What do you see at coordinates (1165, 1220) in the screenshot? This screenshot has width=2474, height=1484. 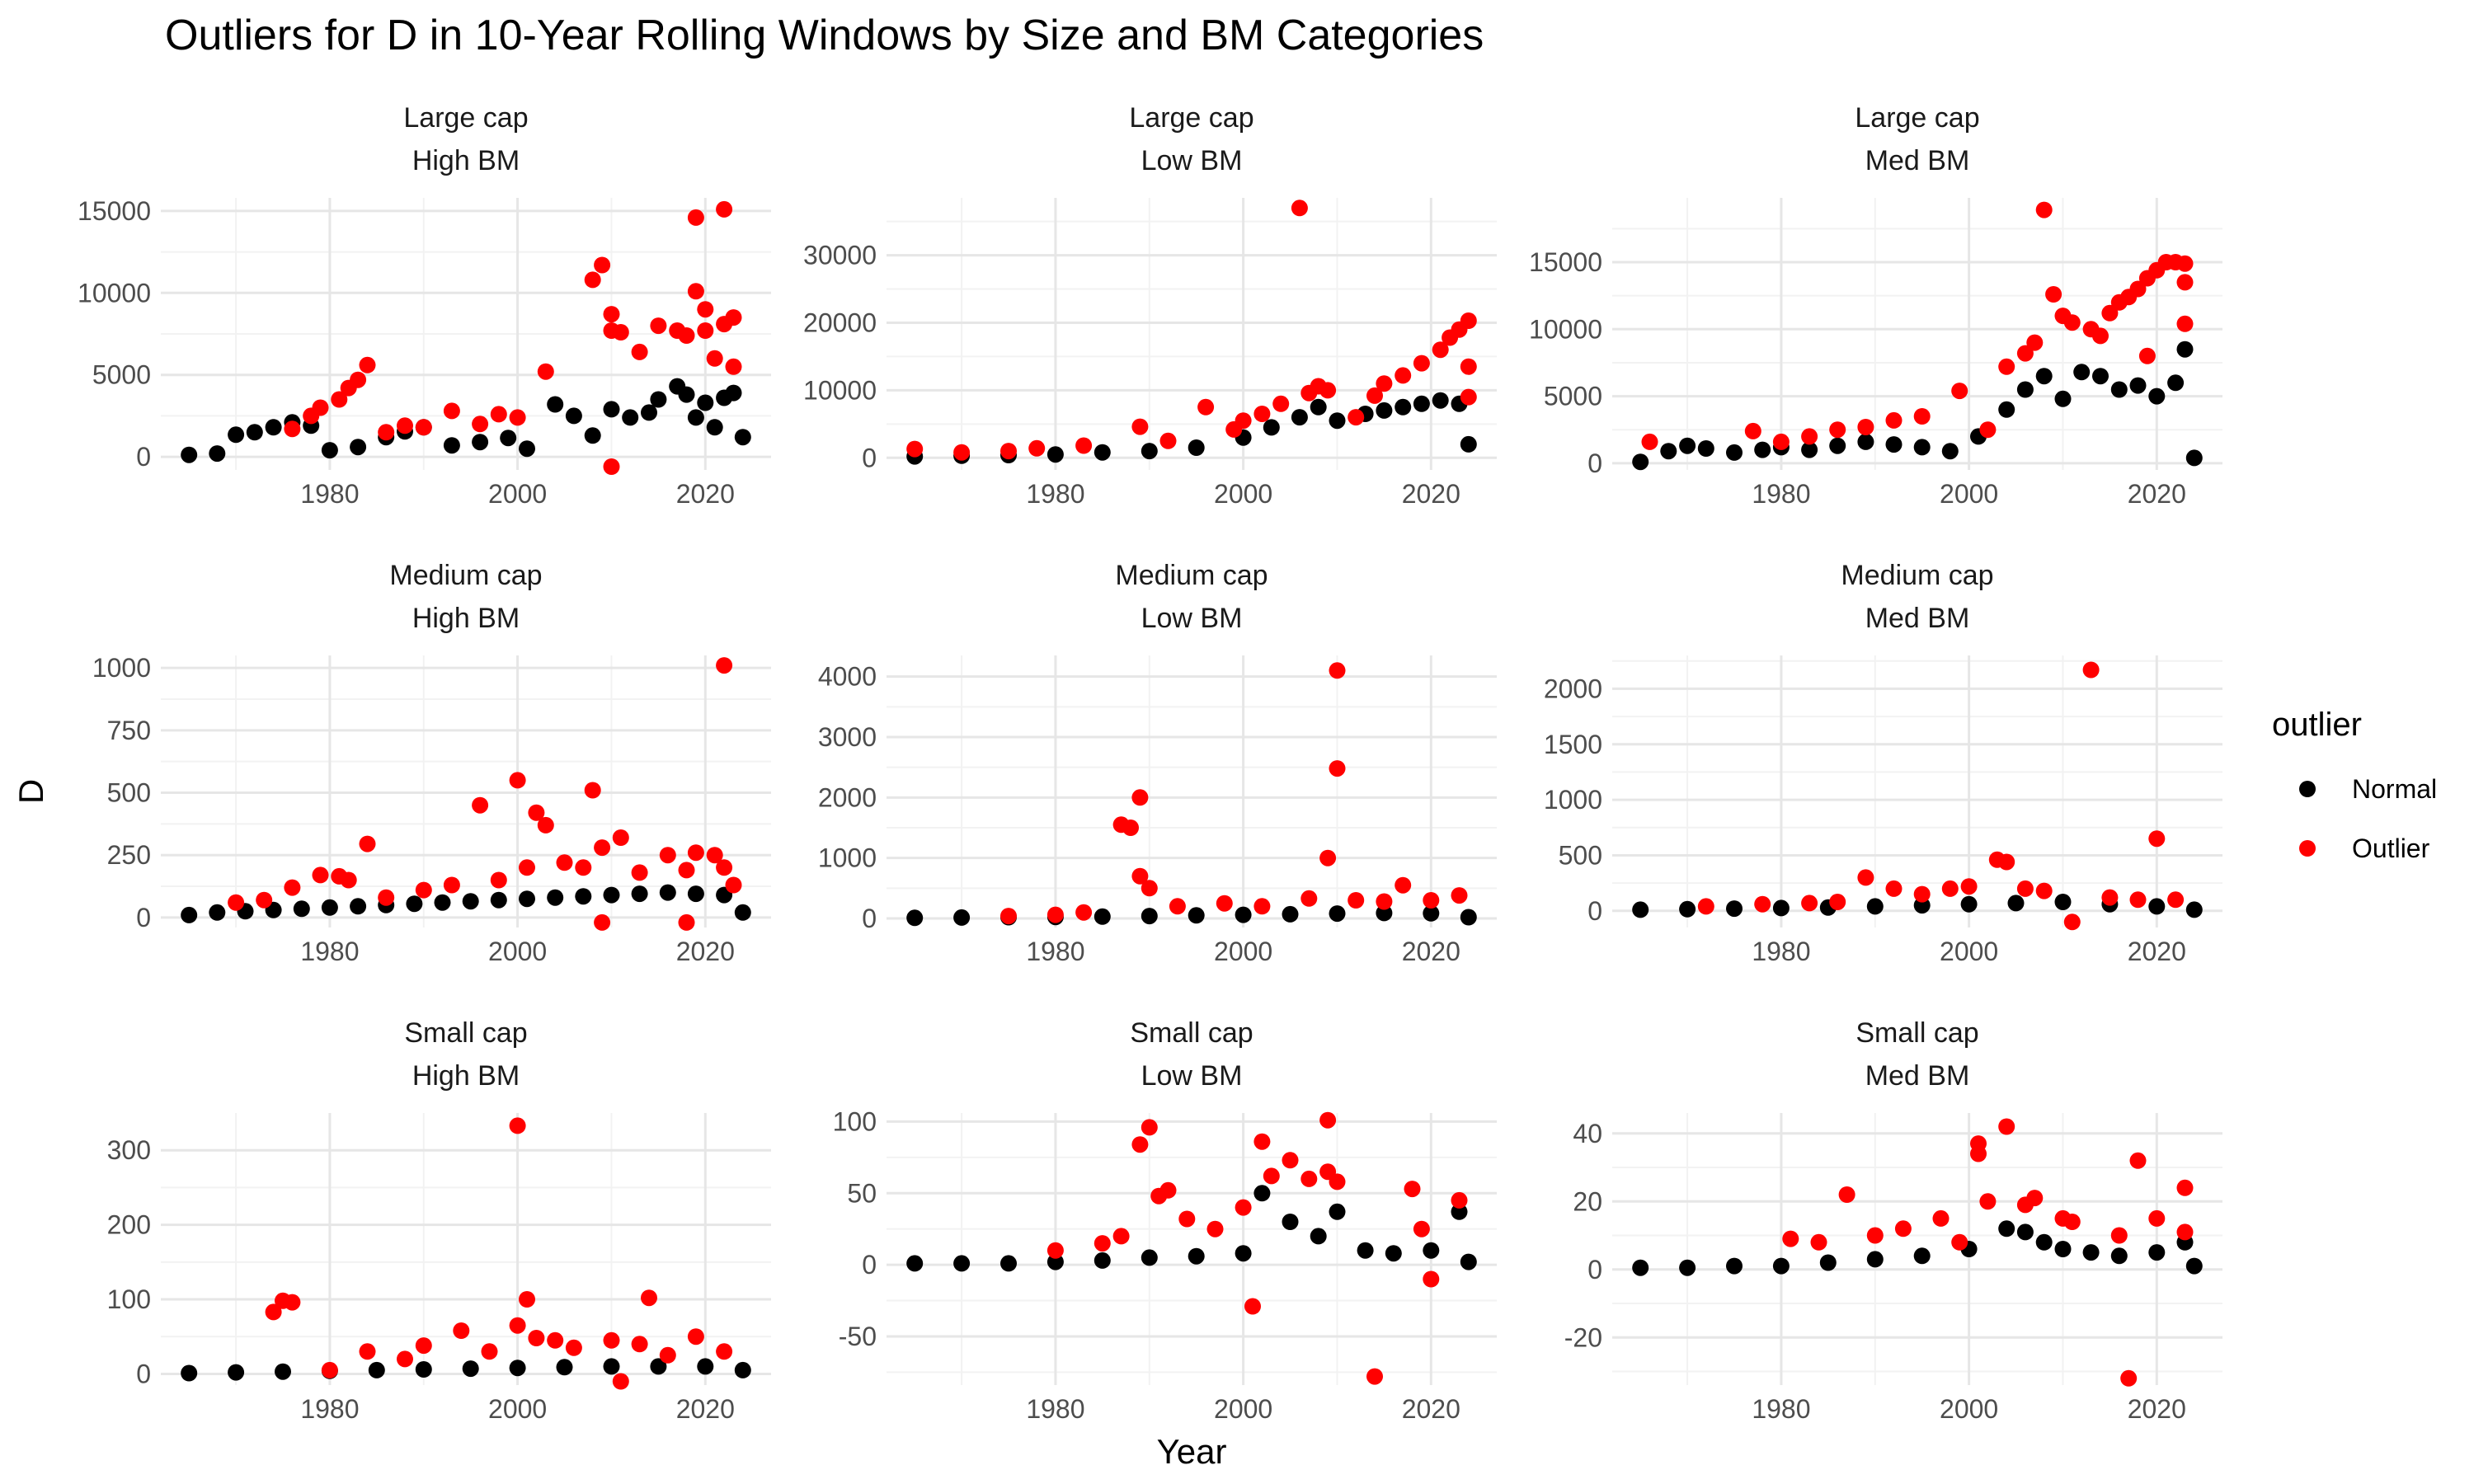 I see `panel-small-cap-low-bm: Small cap Low BM 1980 2000 2020 -50 0 50 100` at bounding box center [1165, 1220].